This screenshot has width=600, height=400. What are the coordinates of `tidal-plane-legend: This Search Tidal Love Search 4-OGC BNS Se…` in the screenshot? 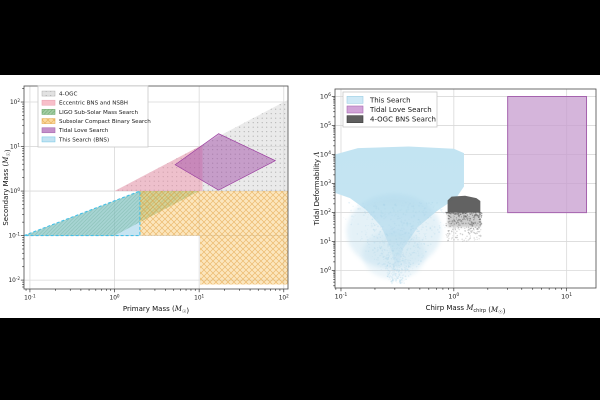 It's located at (390, 109).